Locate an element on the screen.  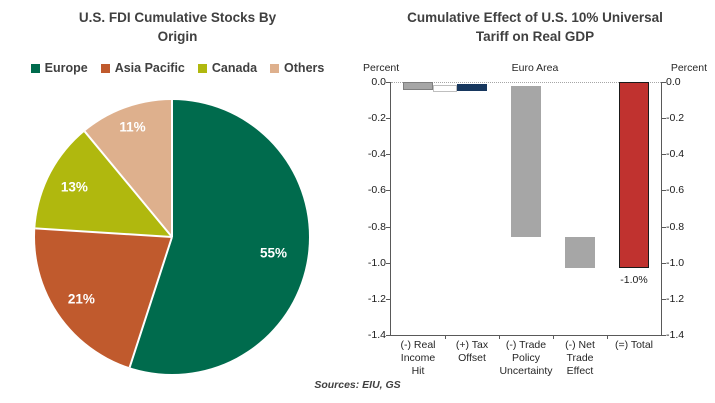
x-axis-category-label: (+) Tax Offset is located at coordinates (472, 352).